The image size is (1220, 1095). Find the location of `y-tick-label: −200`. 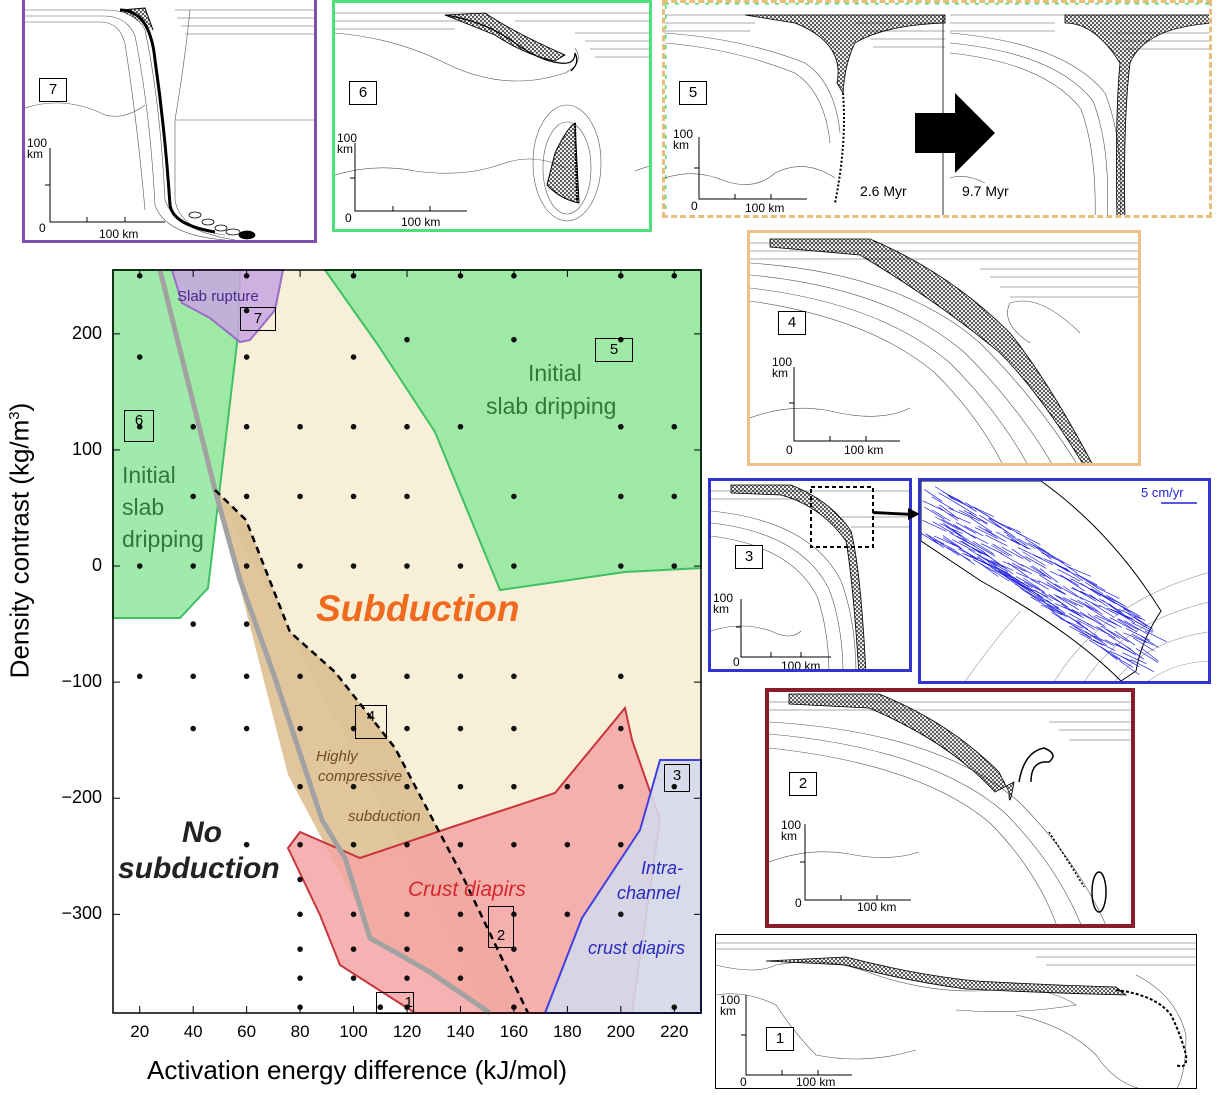

y-tick-label: −200 is located at coordinates (81, 797).